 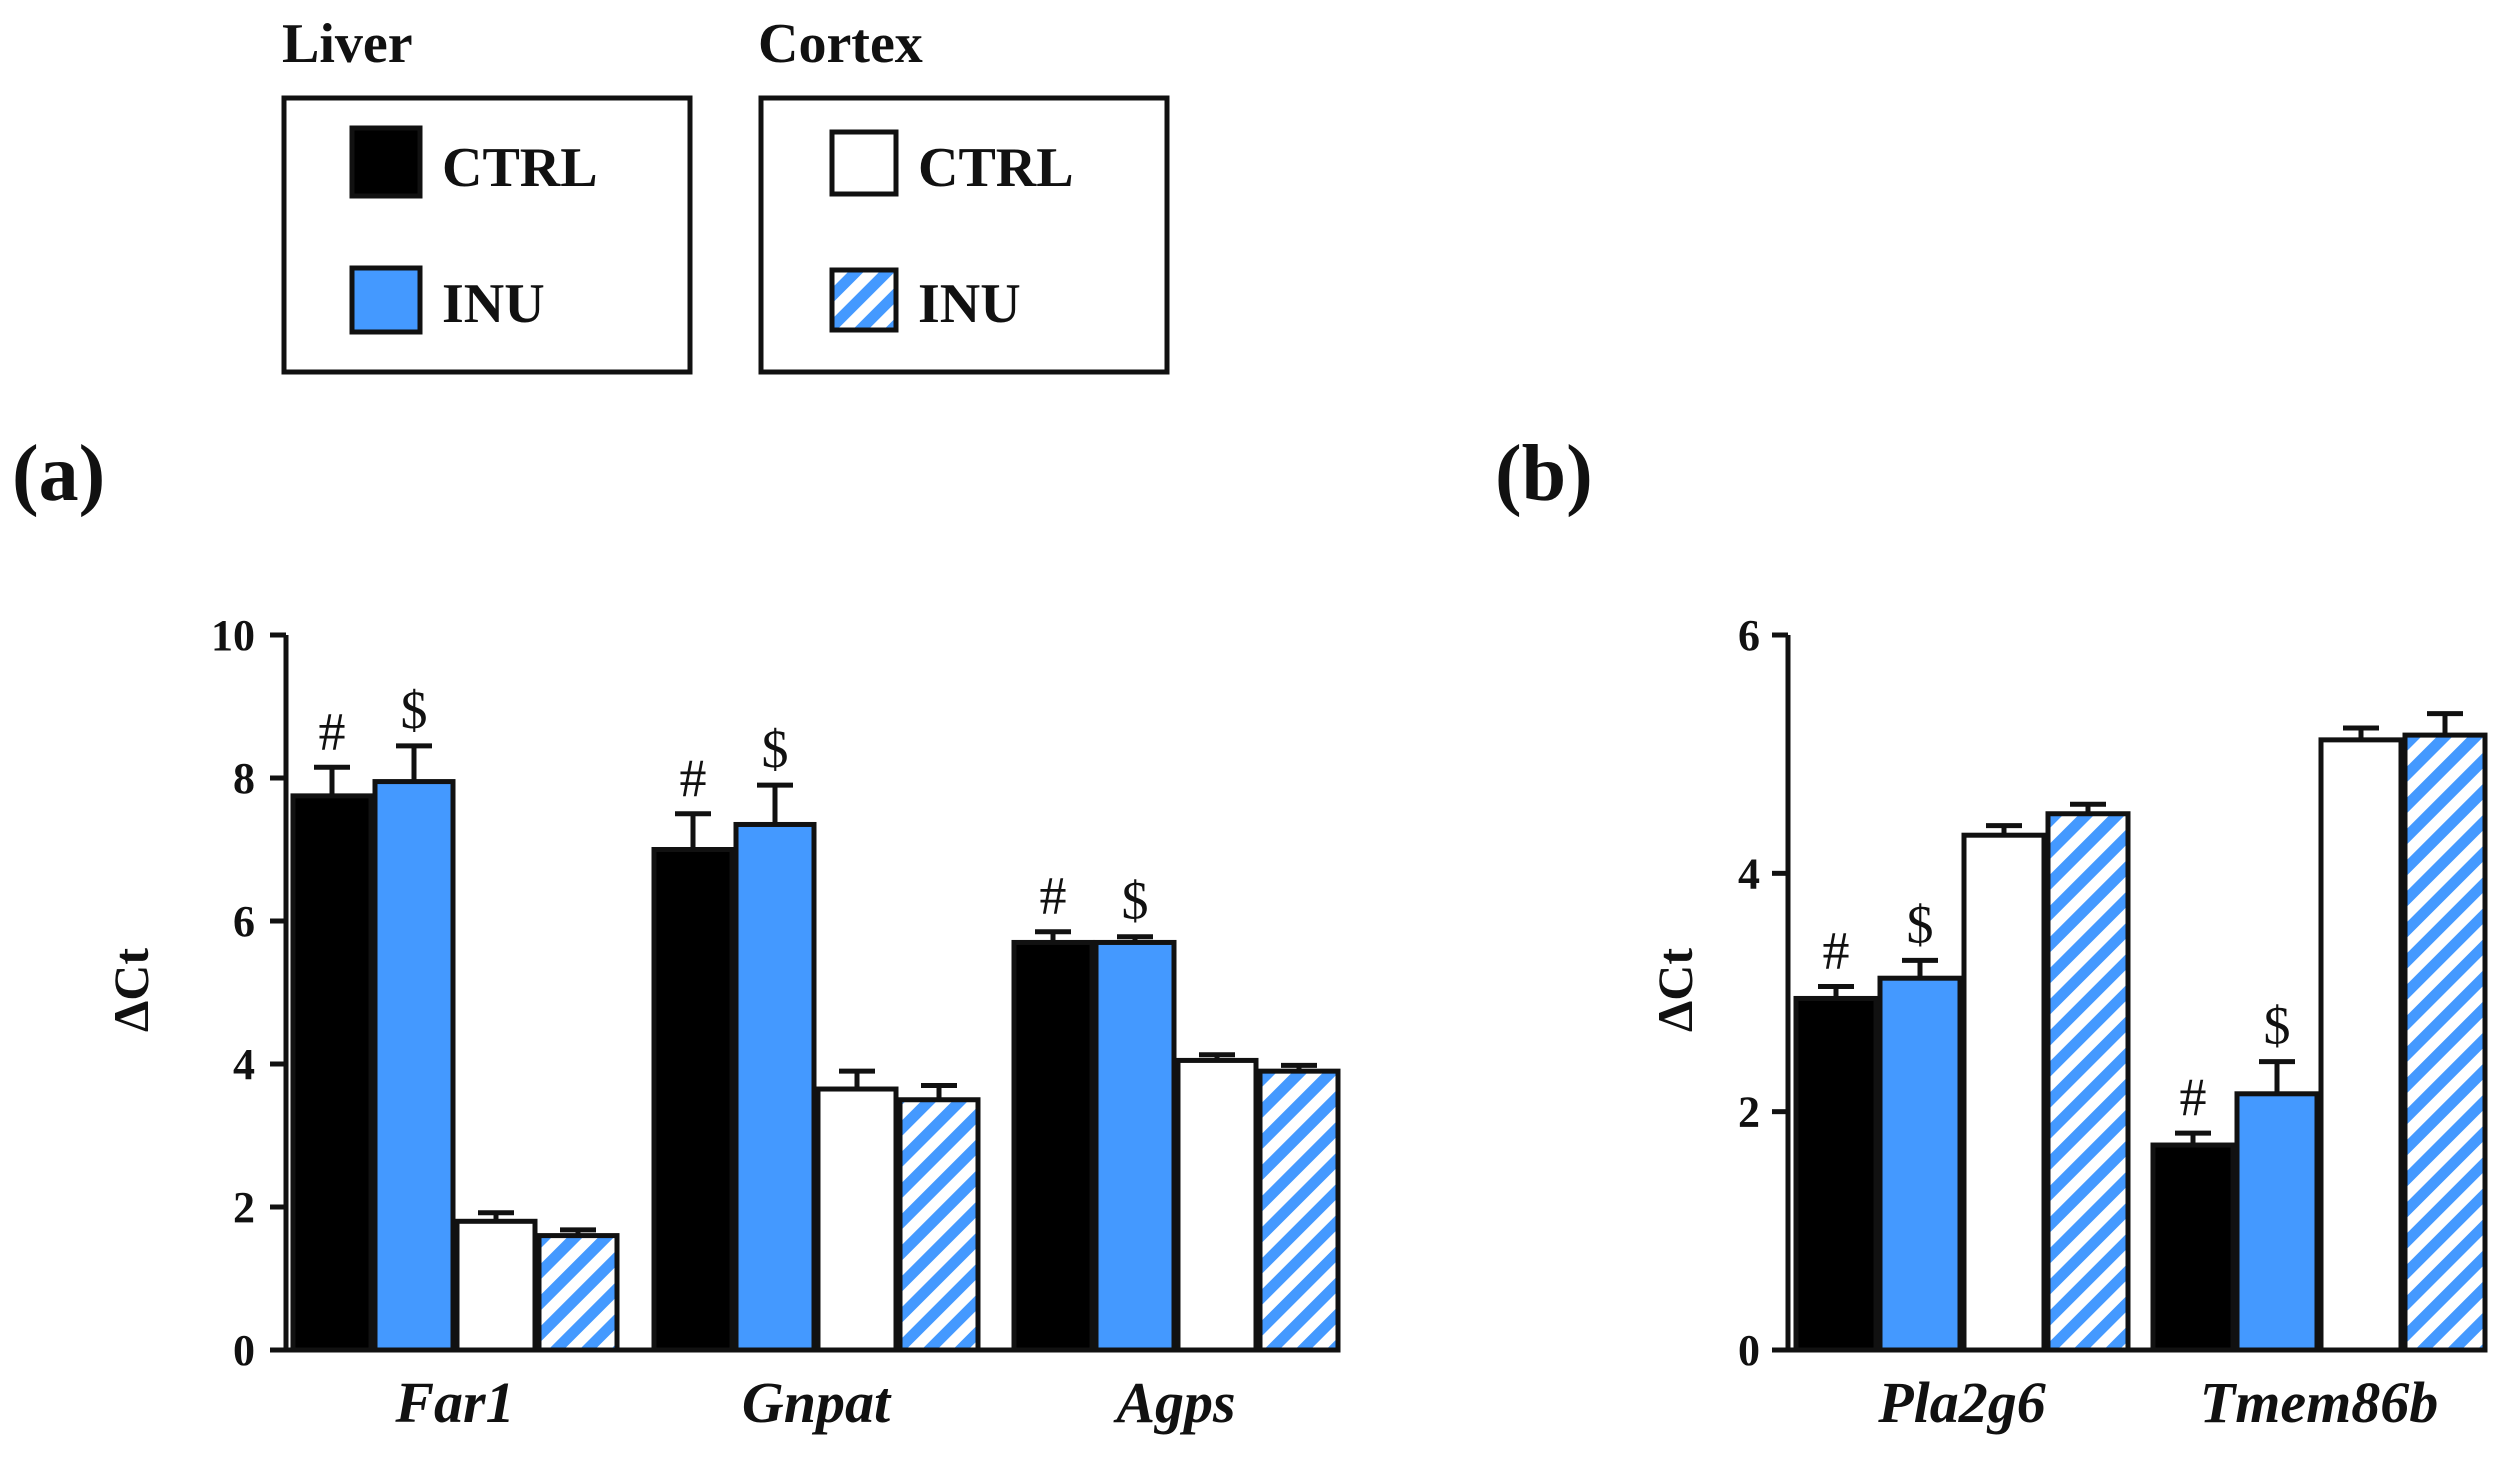 I want to click on legend-swatch-cortex-inu, so click(x=864, y=300).